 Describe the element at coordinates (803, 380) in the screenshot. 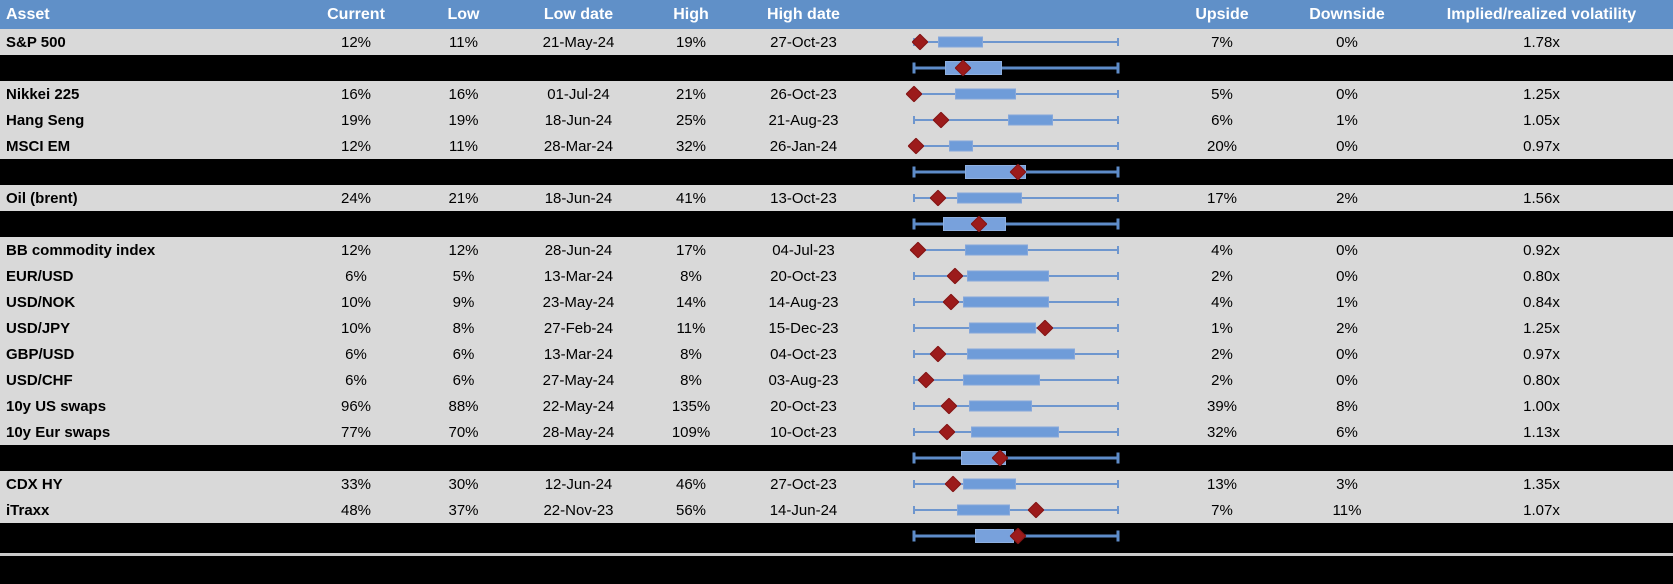

I see `high-date-cell: 03-Aug-23` at that location.